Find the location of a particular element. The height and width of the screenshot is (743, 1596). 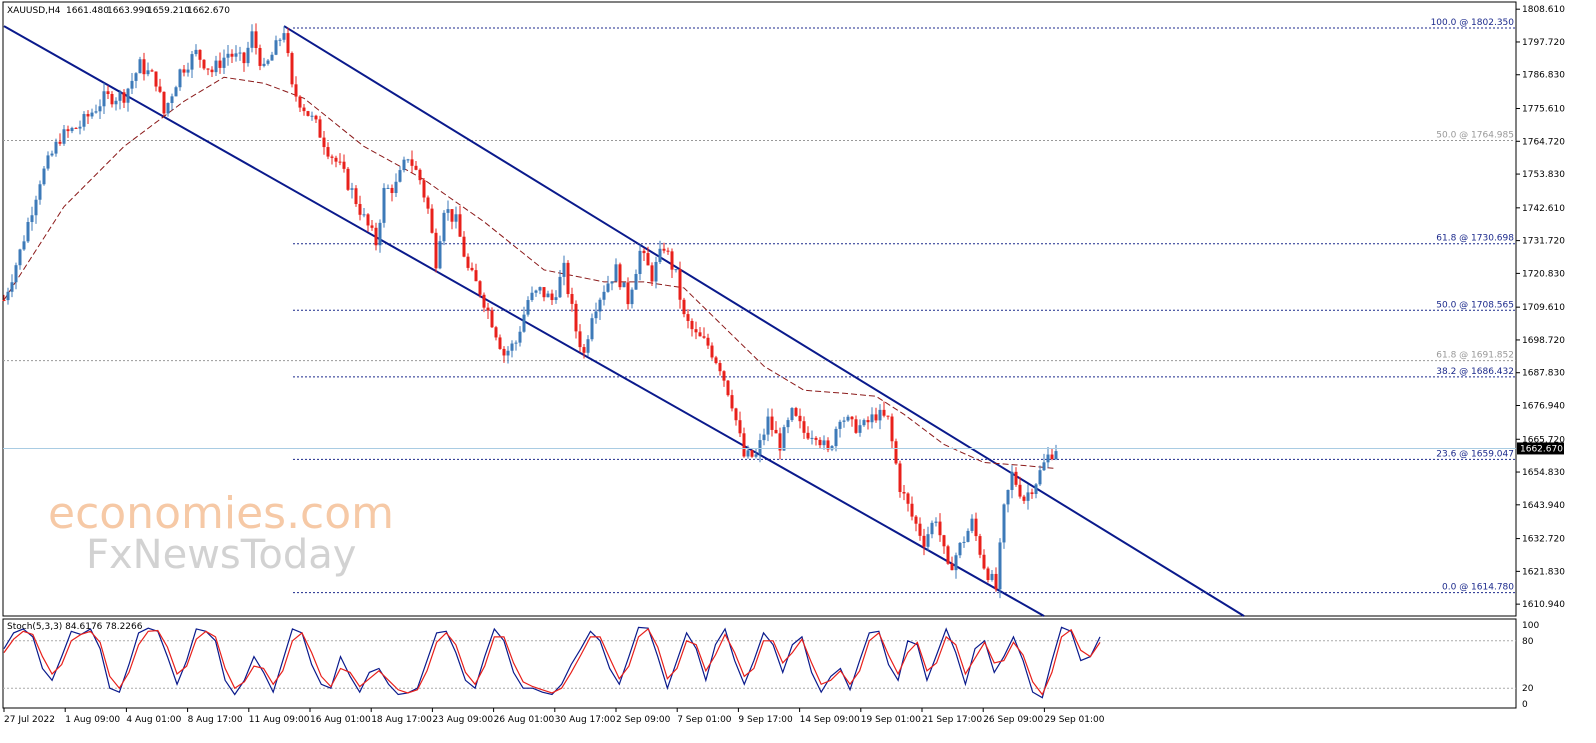

watermark-economies: economies.com is located at coordinates (221, 513).